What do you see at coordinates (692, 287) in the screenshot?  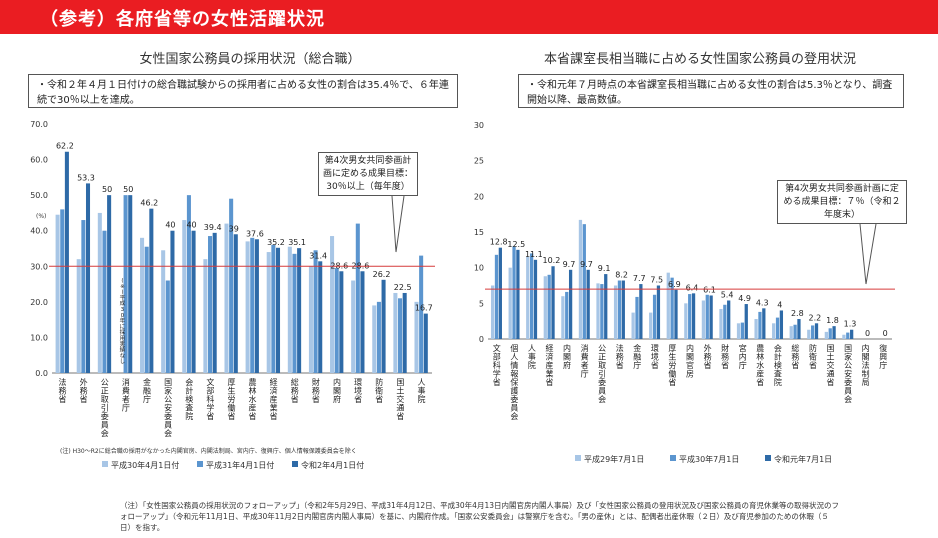 I see `right-data-label: 6.4` at bounding box center [692, 287].